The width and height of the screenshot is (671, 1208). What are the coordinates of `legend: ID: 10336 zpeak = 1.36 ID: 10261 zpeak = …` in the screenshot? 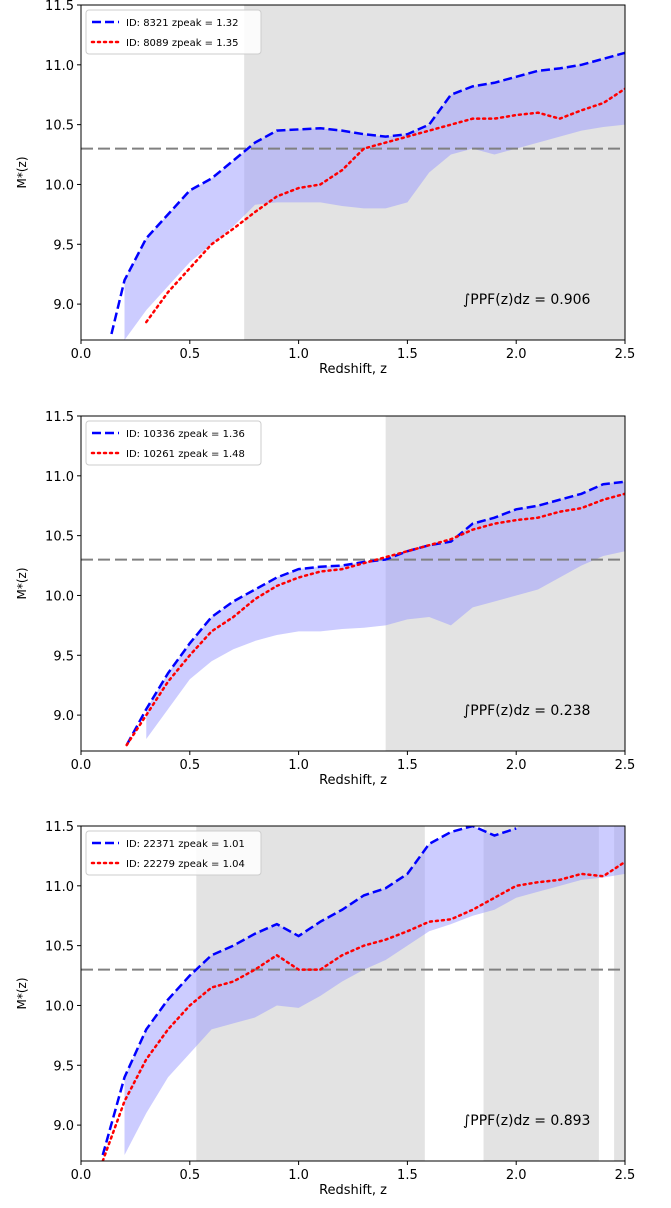 It's located at (173, 443).